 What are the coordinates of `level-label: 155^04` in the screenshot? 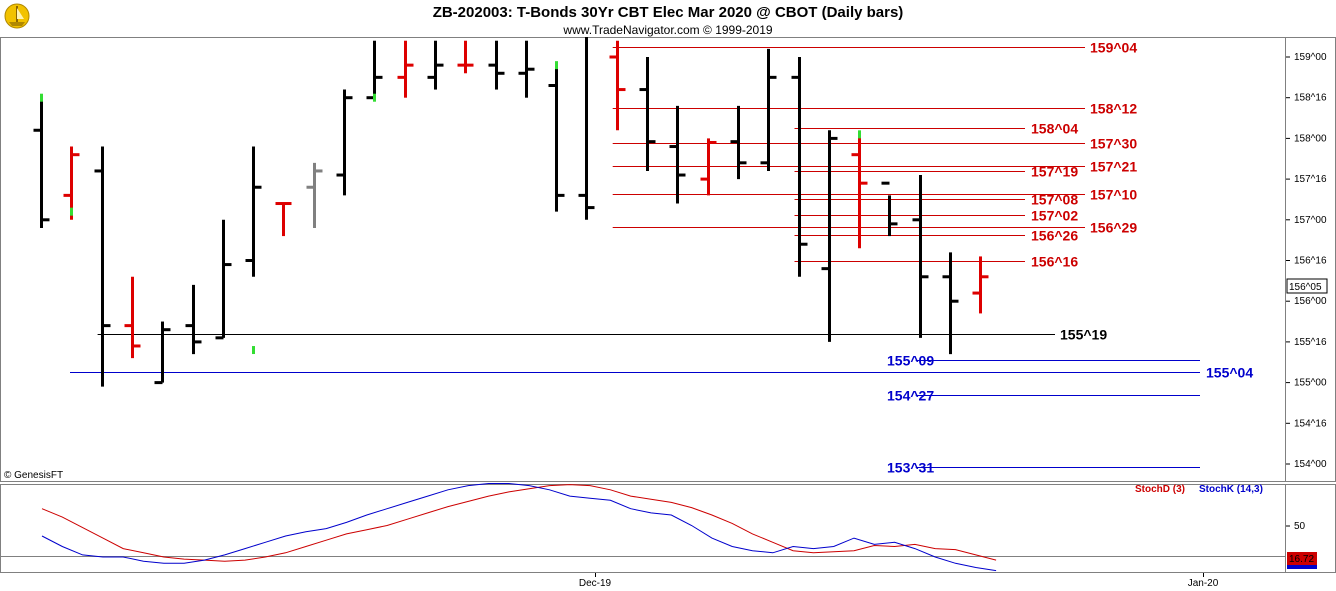 It's located at (1229, 373).